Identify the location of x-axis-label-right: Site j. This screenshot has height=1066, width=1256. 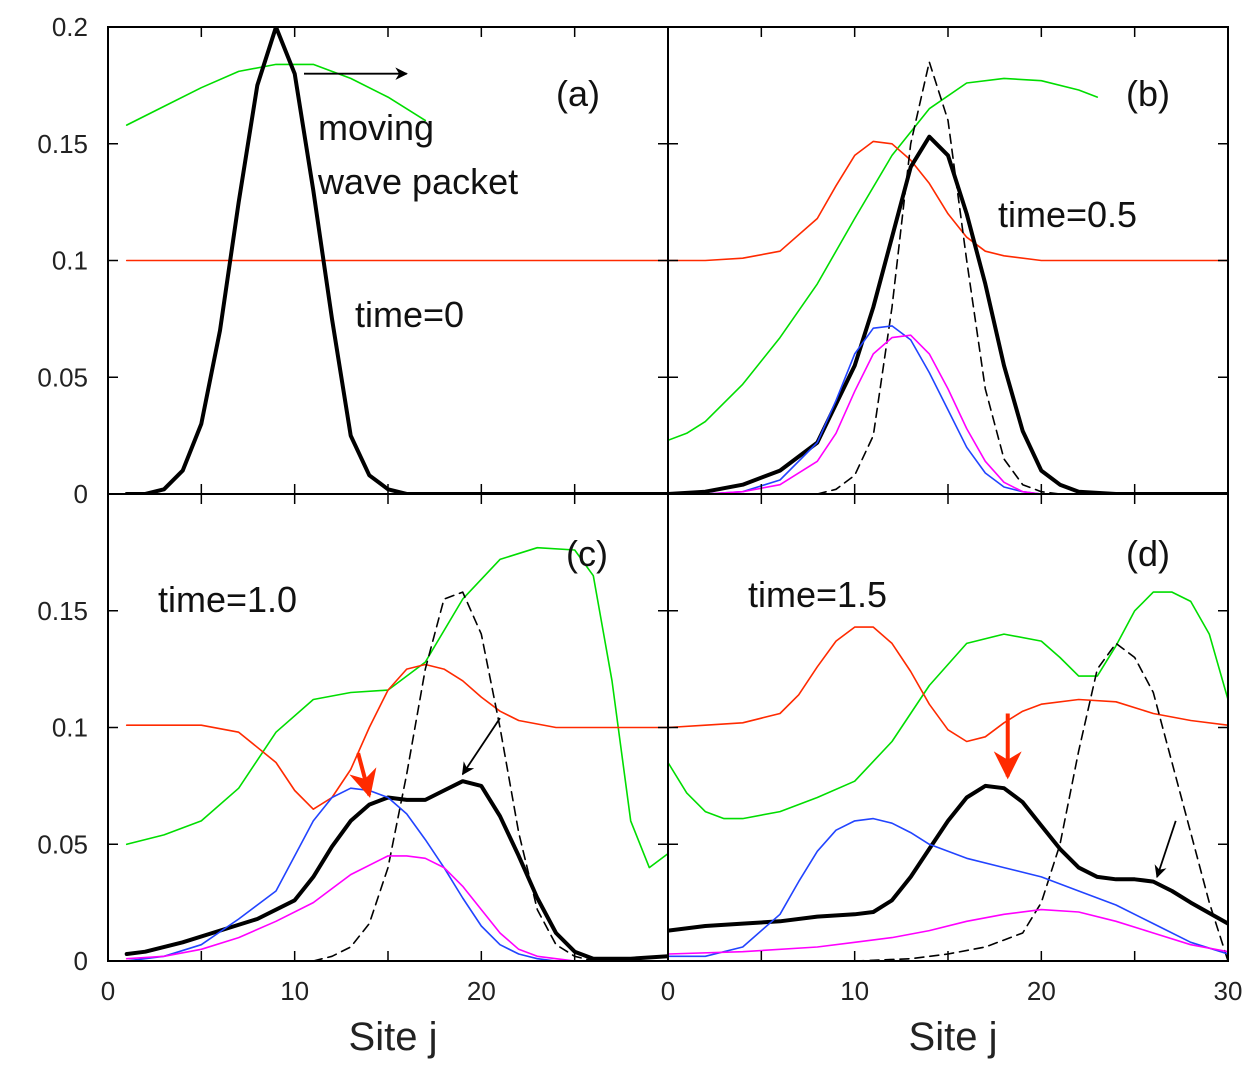
(953, 1037).